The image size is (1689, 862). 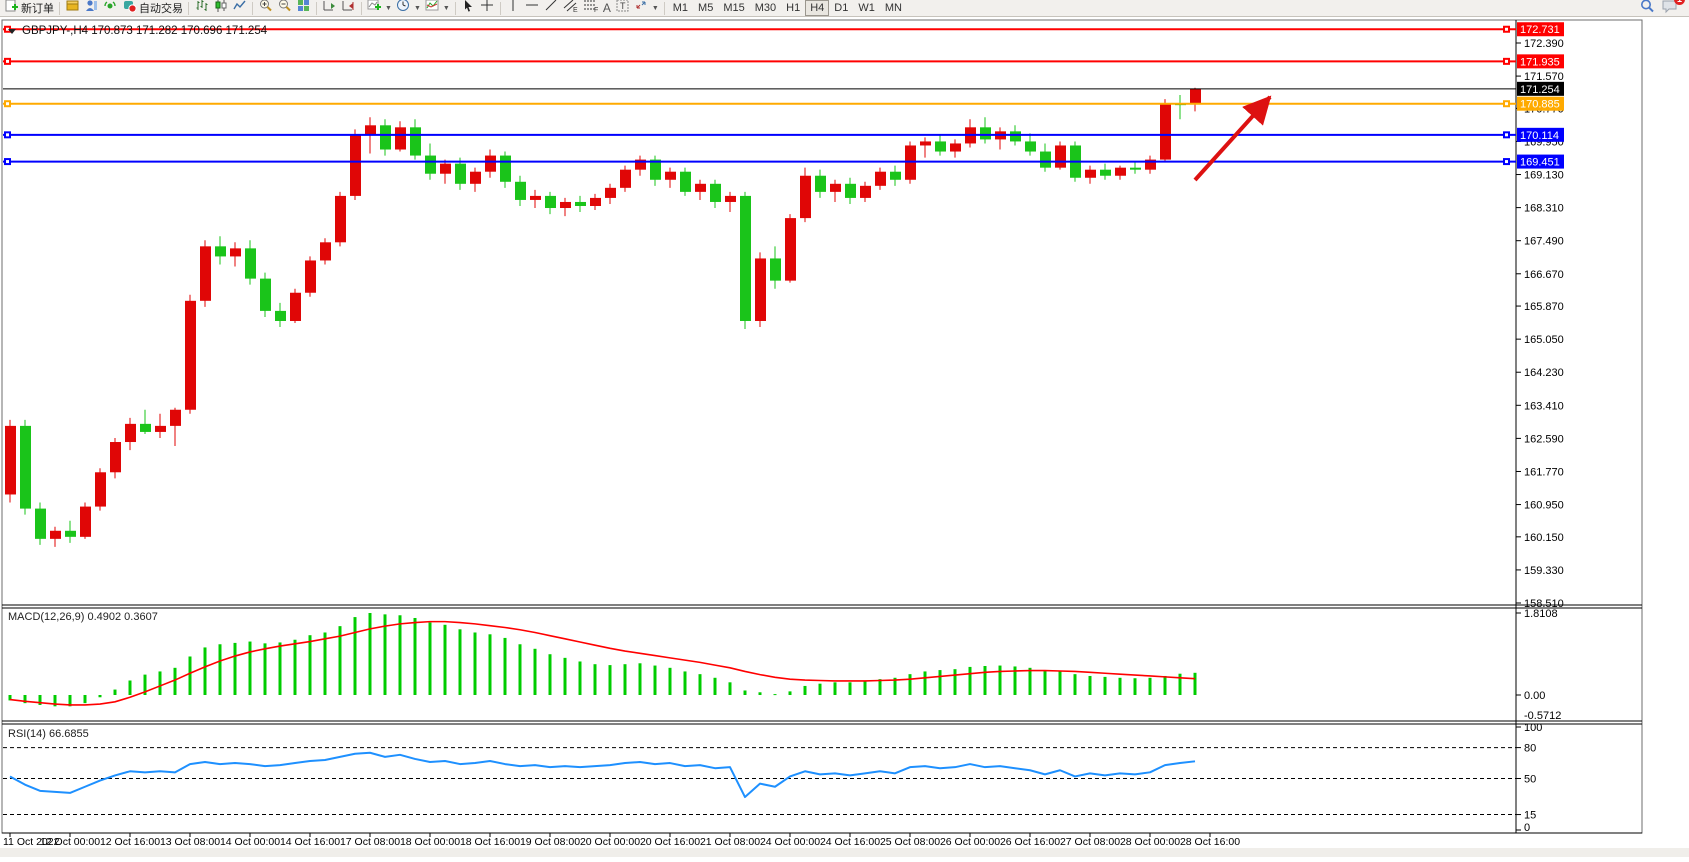 I want to click on timeframe-d1: D1, so click(x=841, y=8).